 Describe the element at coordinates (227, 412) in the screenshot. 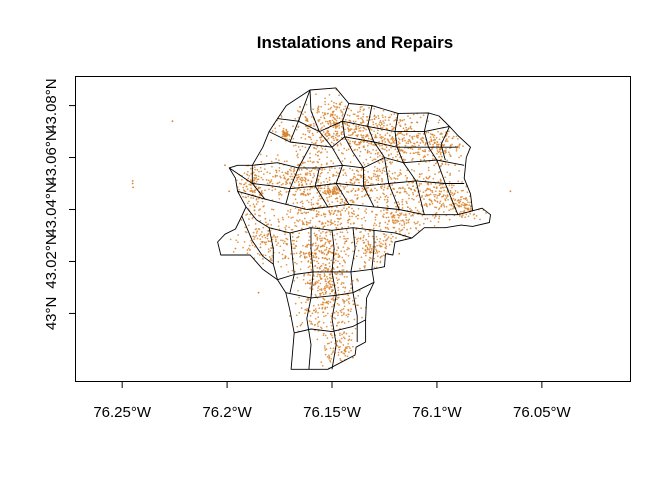

I see `x-tick-label: 76.2°W` at that location.